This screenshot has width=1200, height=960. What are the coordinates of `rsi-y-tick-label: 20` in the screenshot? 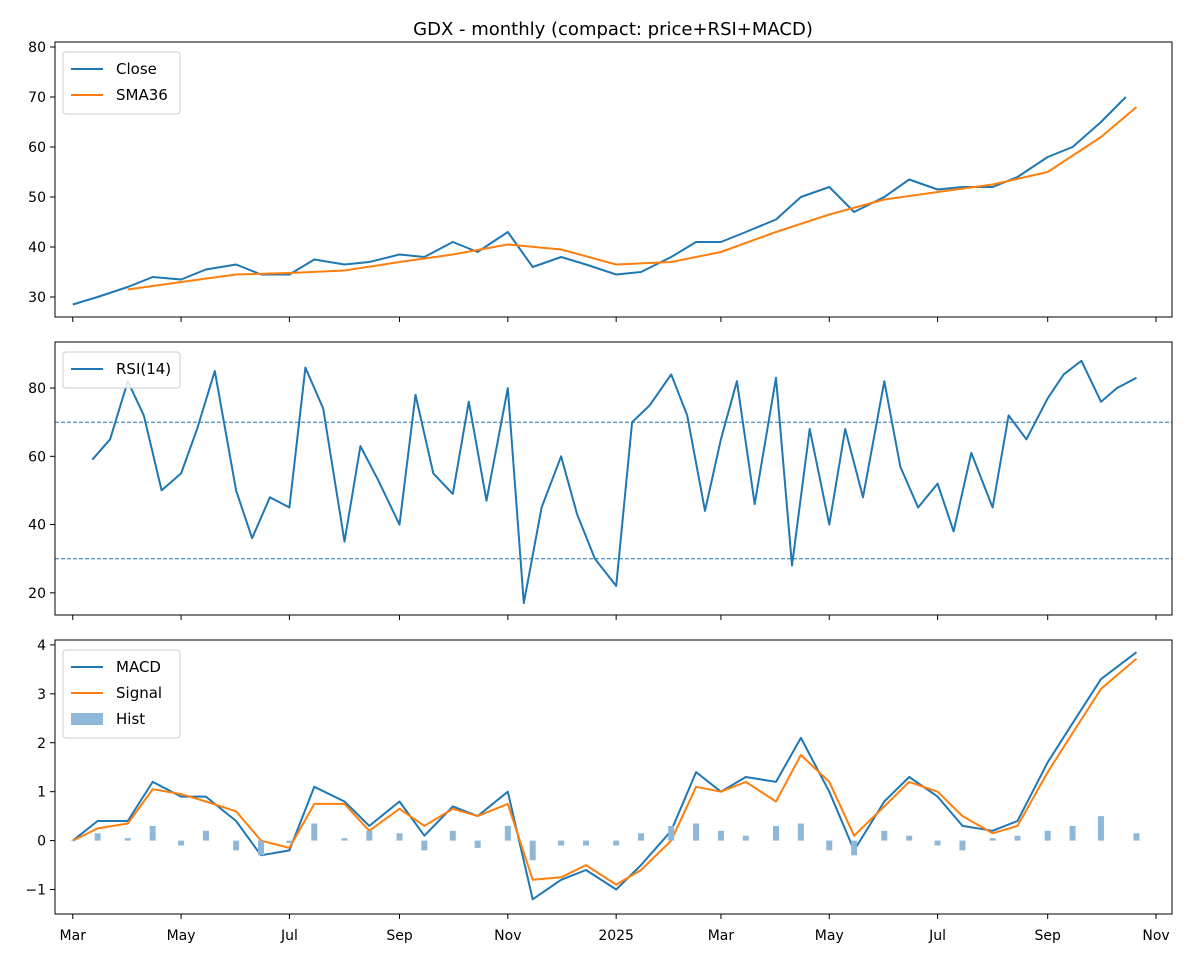 It's located at (37, 594).